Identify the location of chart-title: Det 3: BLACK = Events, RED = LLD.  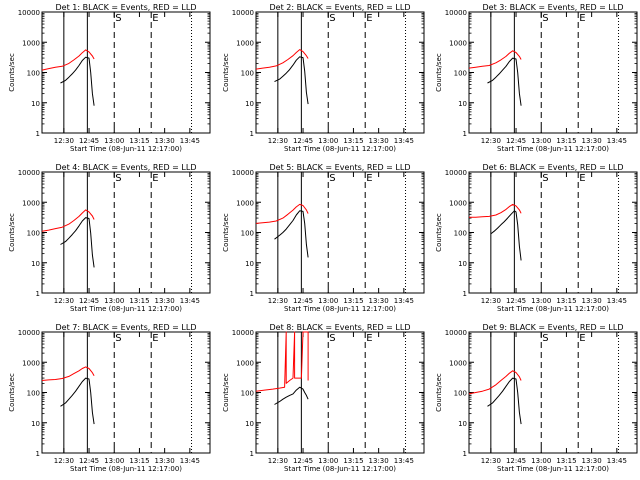
(553, 7).